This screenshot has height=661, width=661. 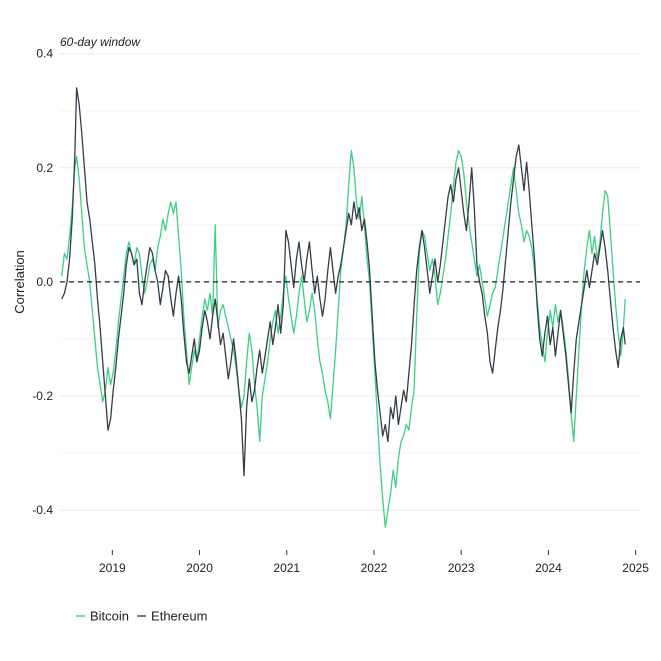 I want to click on x-tick-label: 2019, so click(x=112, y=568).